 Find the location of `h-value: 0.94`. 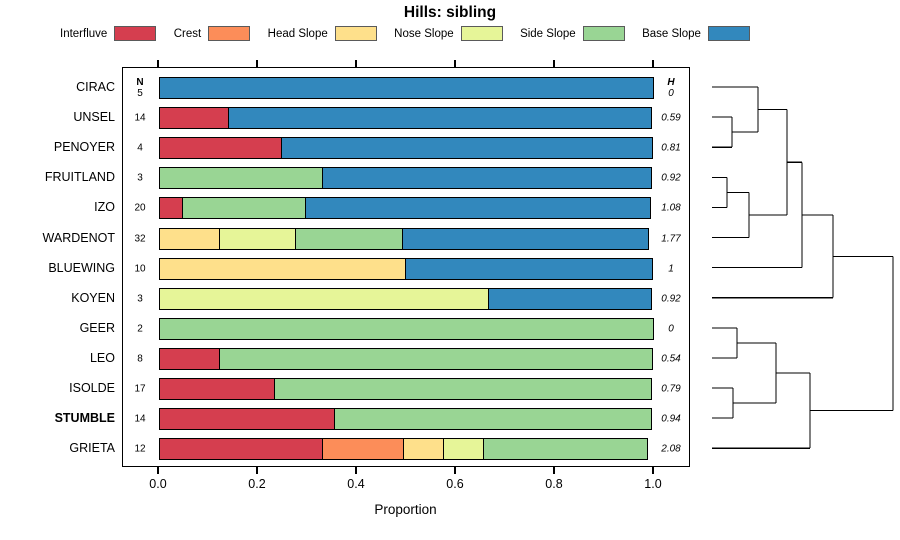

h-value: 0.94 is located at coordinates (671, 419).